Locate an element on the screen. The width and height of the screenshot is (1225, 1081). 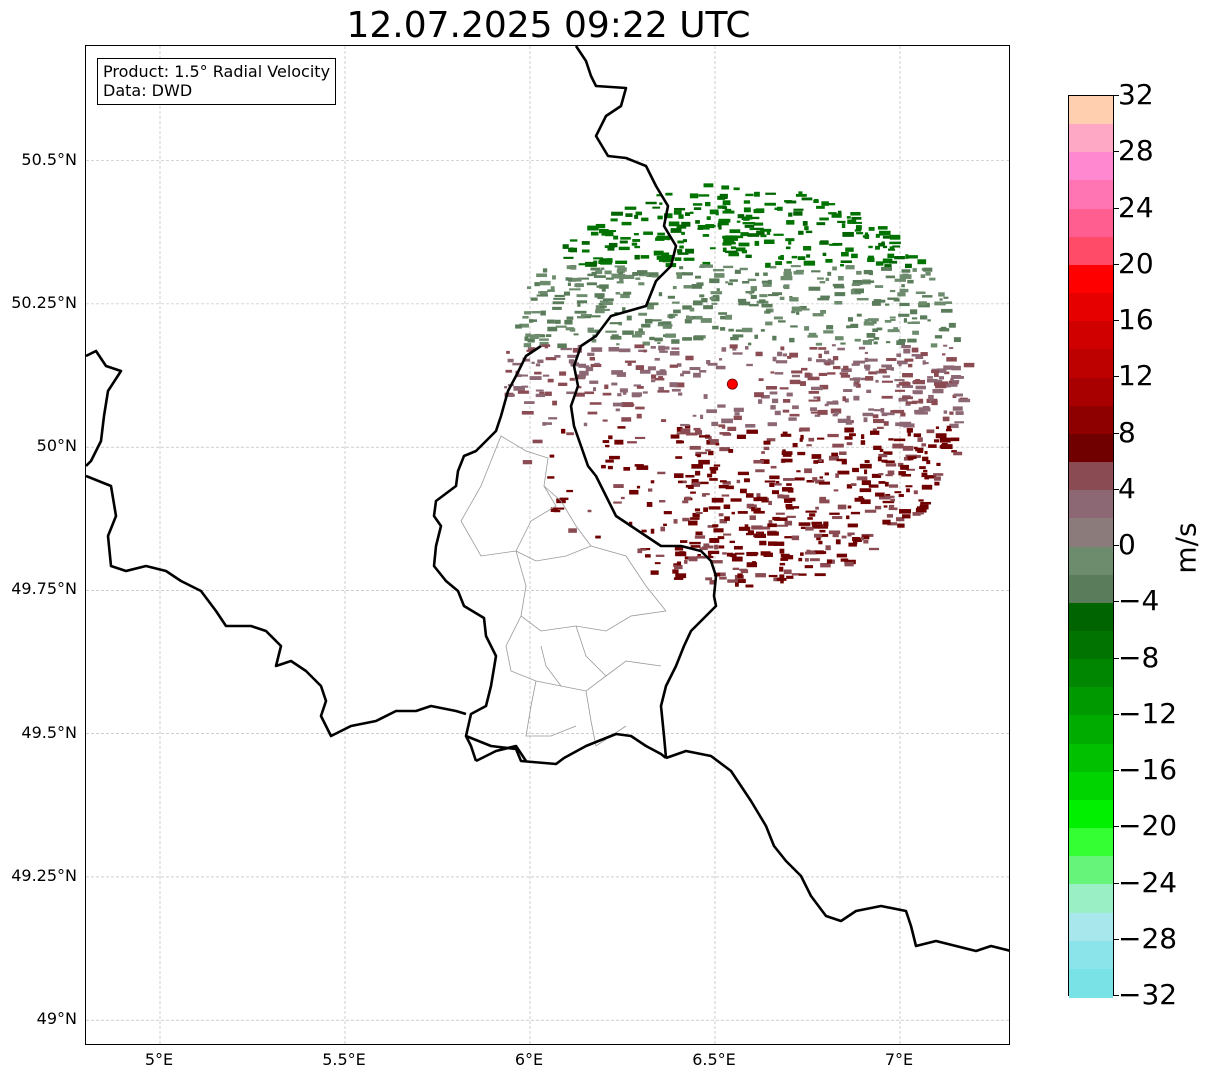
product-info-box: Product: 1.5° Radial Velocity Data: DWD is located at coordinates (217, 81).